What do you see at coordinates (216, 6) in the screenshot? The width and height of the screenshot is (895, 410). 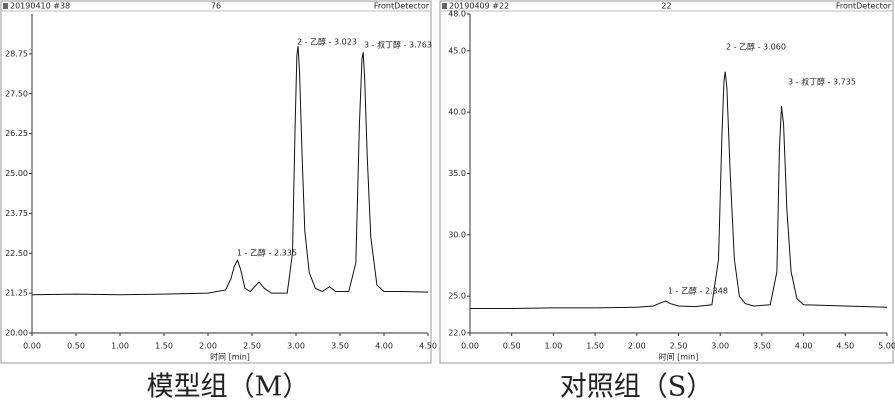 I see `header-number: 76` at bounding box center [216, 6].